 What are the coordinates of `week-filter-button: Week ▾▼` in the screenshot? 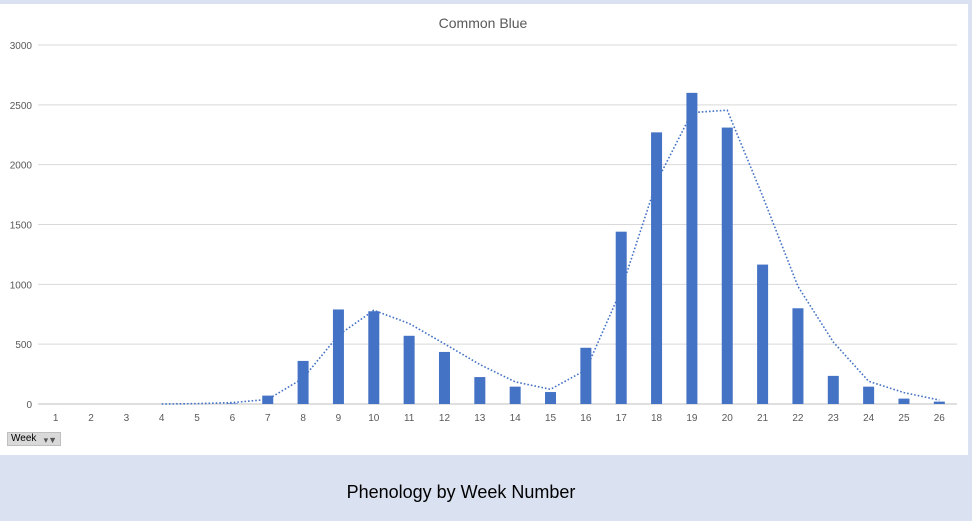 It's located at (34, 439).